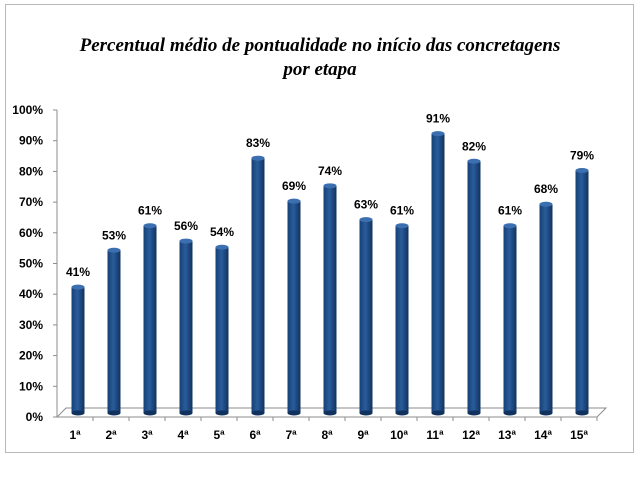 The width and height of the screenshot is (640, 480). Describe the element at coordinates (75, 435) in the screenshot. I see `x-tick-label: 1ª` at that location.